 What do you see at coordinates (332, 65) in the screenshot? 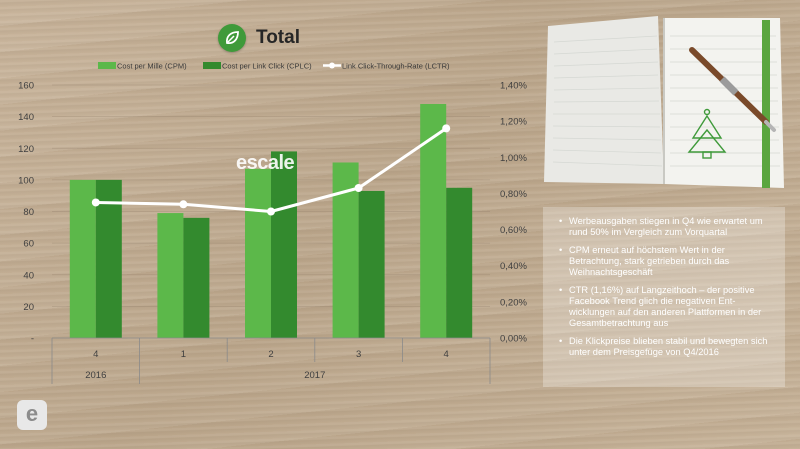
I see `legend-marker` at bounding box center [332, 65].